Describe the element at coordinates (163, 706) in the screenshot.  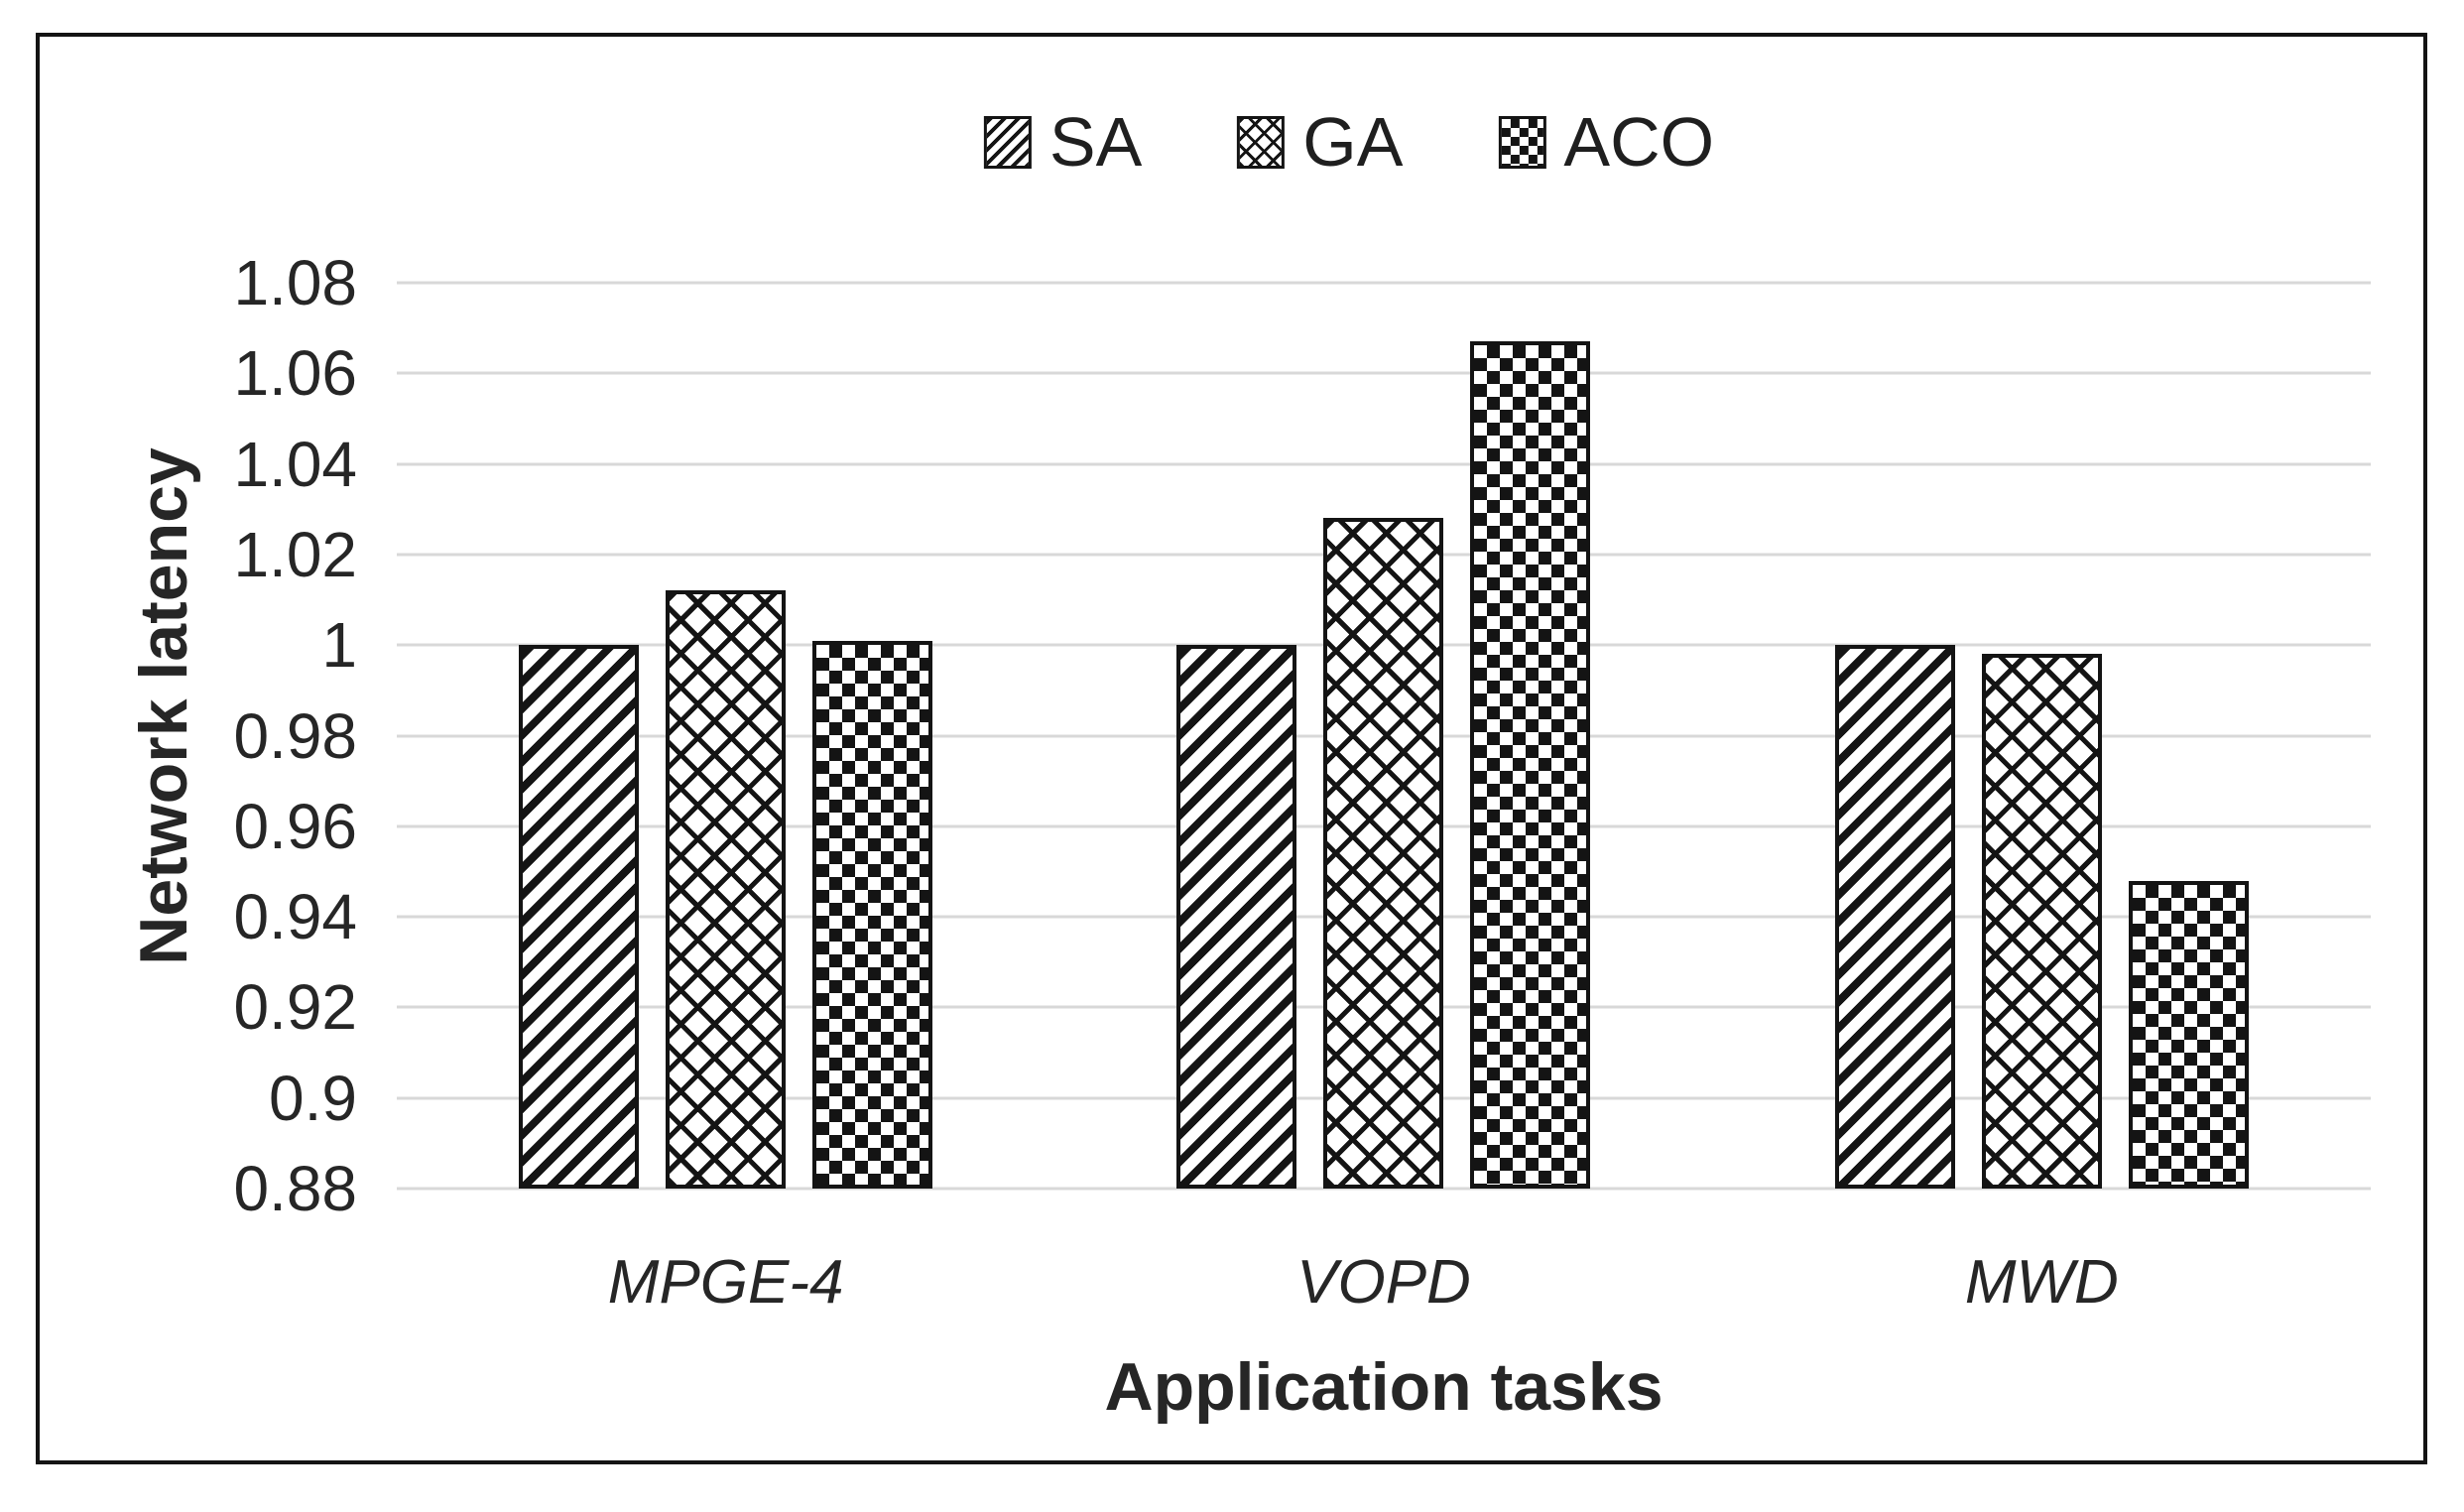
I see `y-axis-title: Network latency` at that location.